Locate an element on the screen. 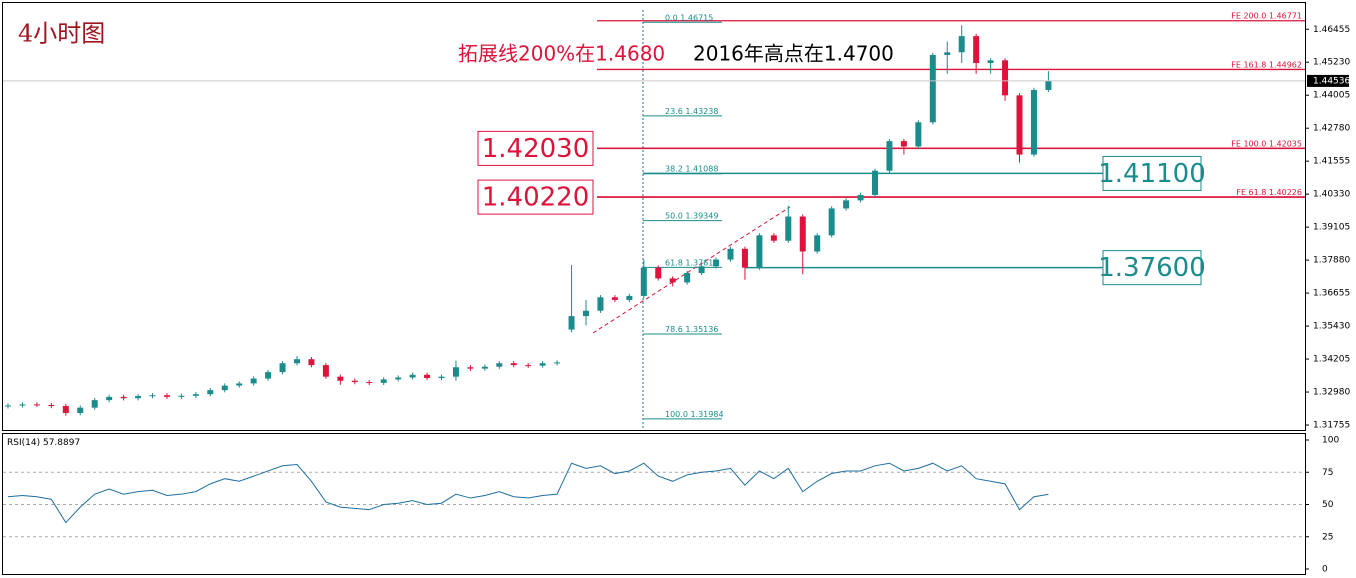  y-tick-label: 50 is located at coordinates (1328, 505).